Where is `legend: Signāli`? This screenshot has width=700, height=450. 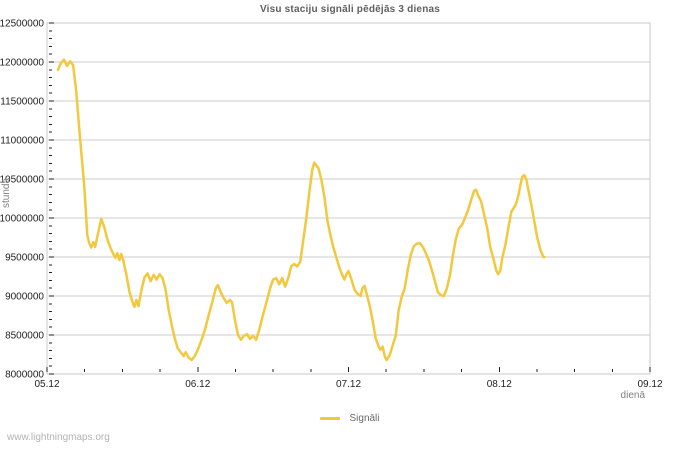 legend: Signāli is located at coordinates (350, 418).